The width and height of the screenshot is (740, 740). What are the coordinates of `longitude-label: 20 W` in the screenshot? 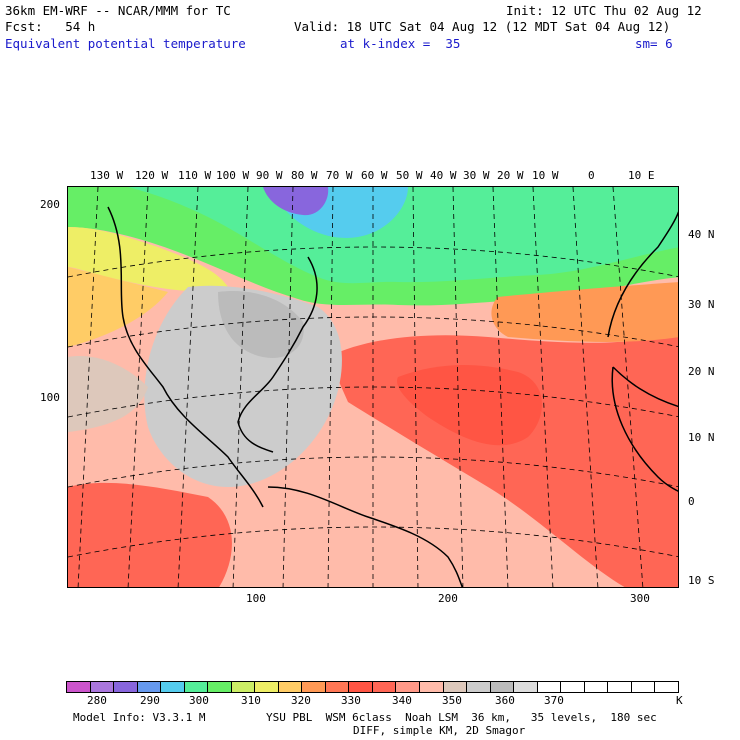 It's located at (510, 175).